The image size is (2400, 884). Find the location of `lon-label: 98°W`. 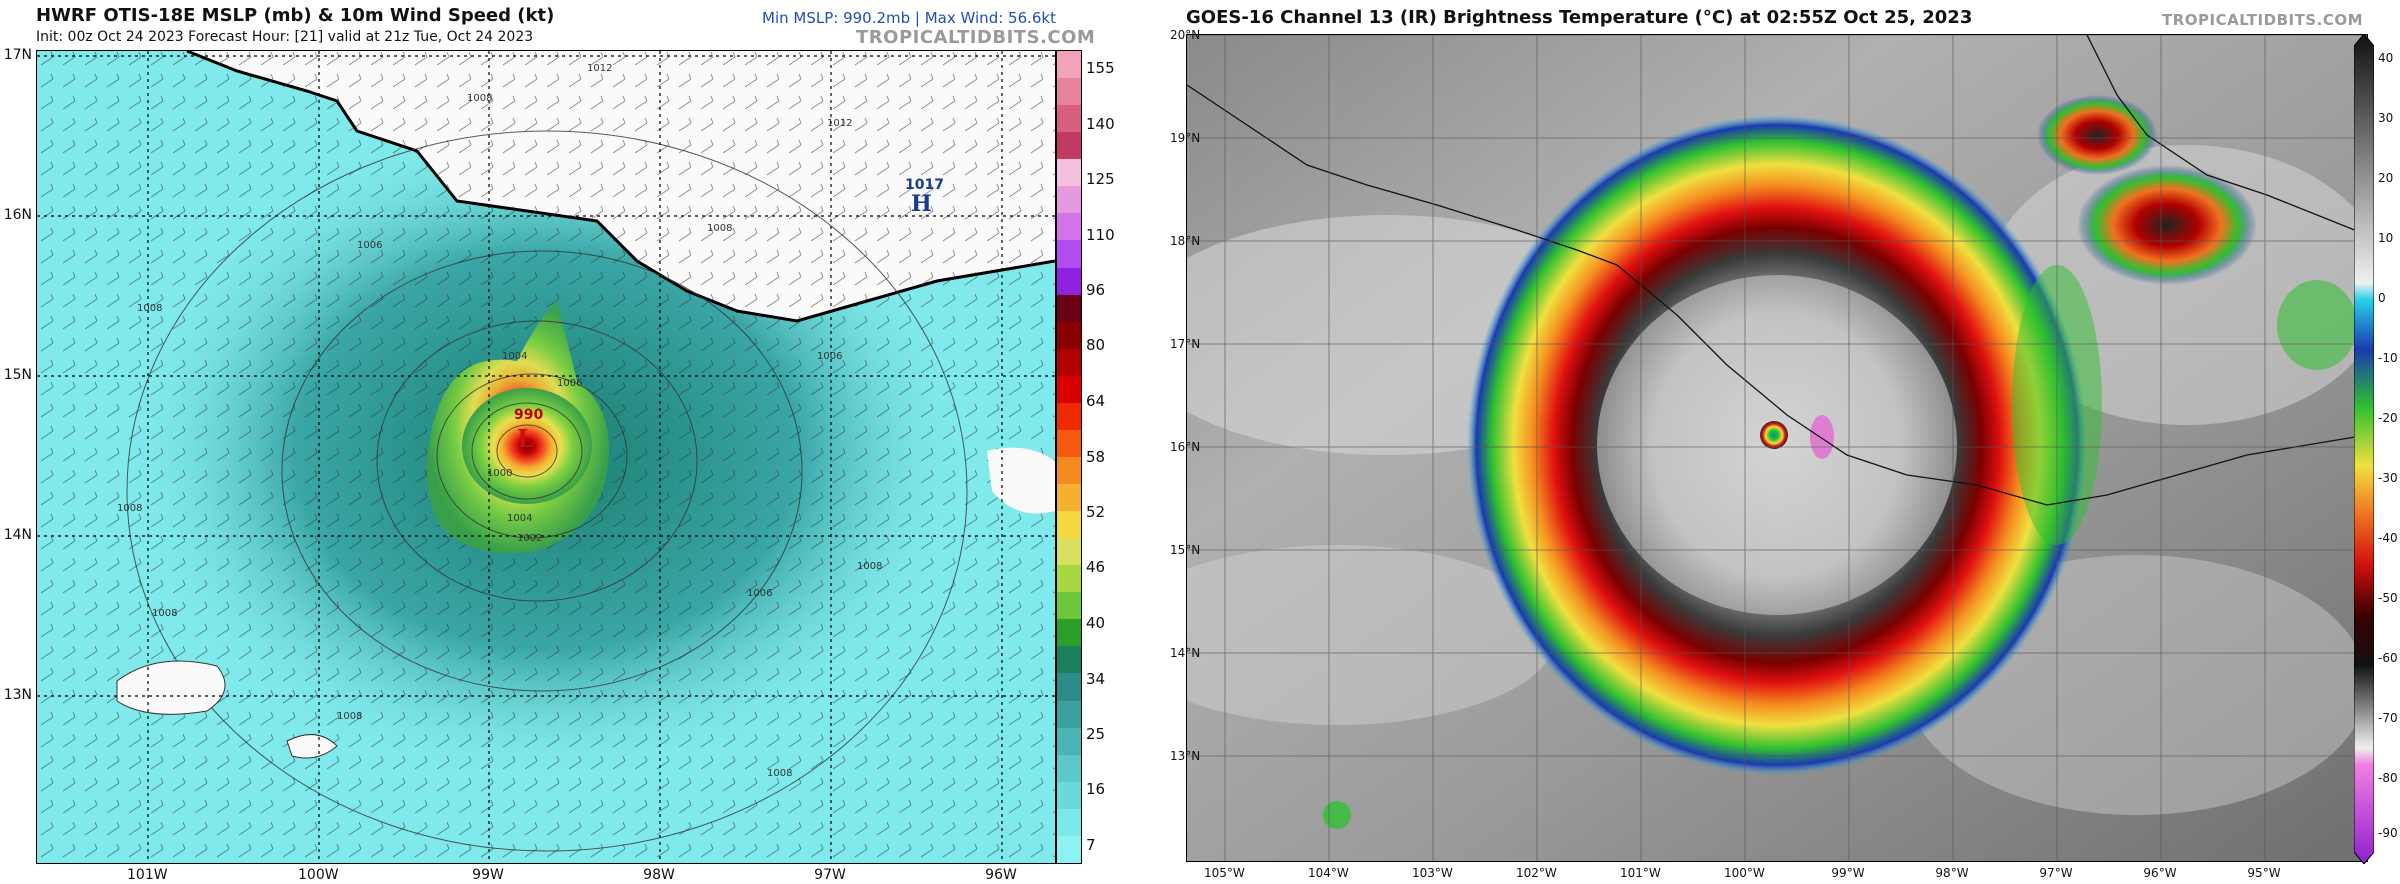

lon-label: 98°W is located at coordinates (1952, 873).